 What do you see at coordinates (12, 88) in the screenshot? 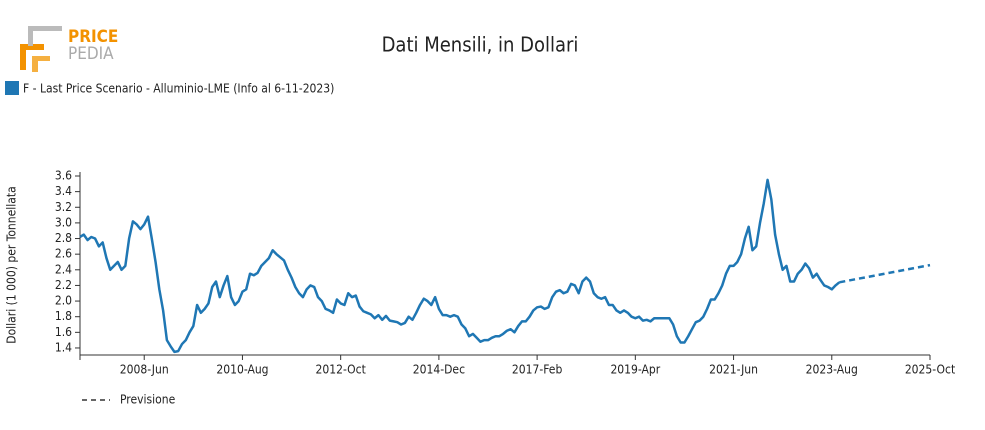
I see `legend-swatch` at bounding box center [12, 88].